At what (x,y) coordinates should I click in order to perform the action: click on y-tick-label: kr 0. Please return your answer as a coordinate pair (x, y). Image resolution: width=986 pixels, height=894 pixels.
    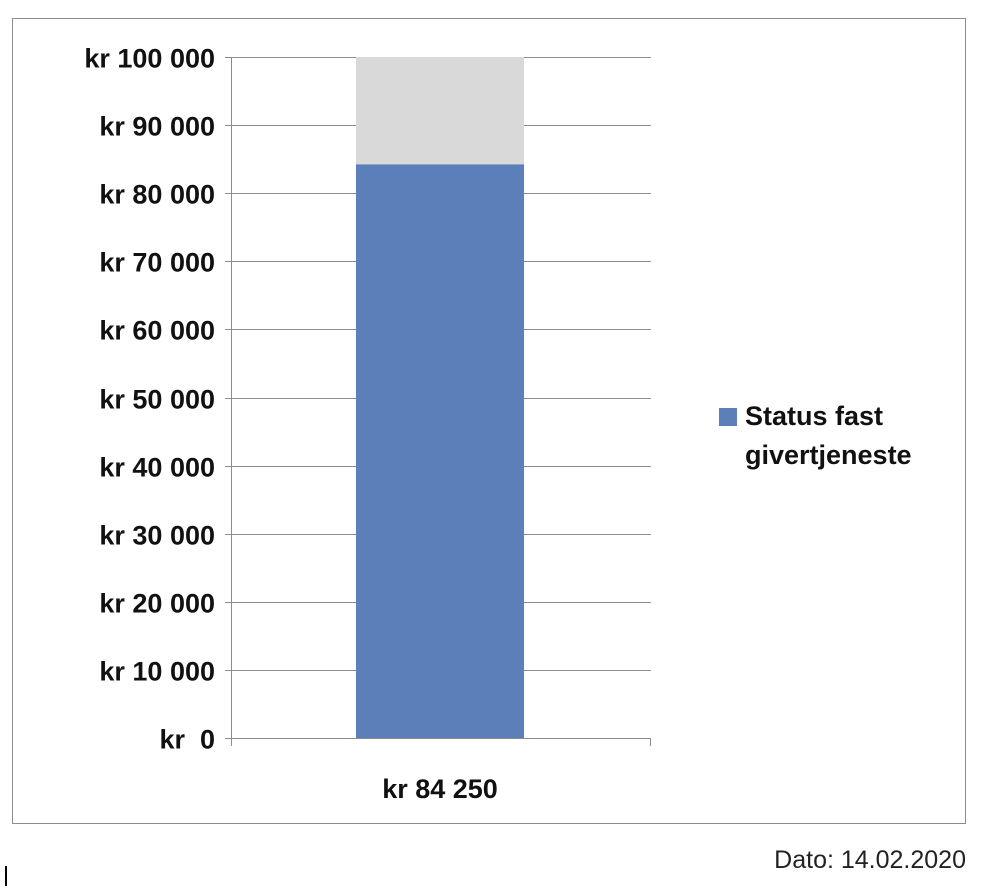
    Looking at the image, I should click on (187, 740).